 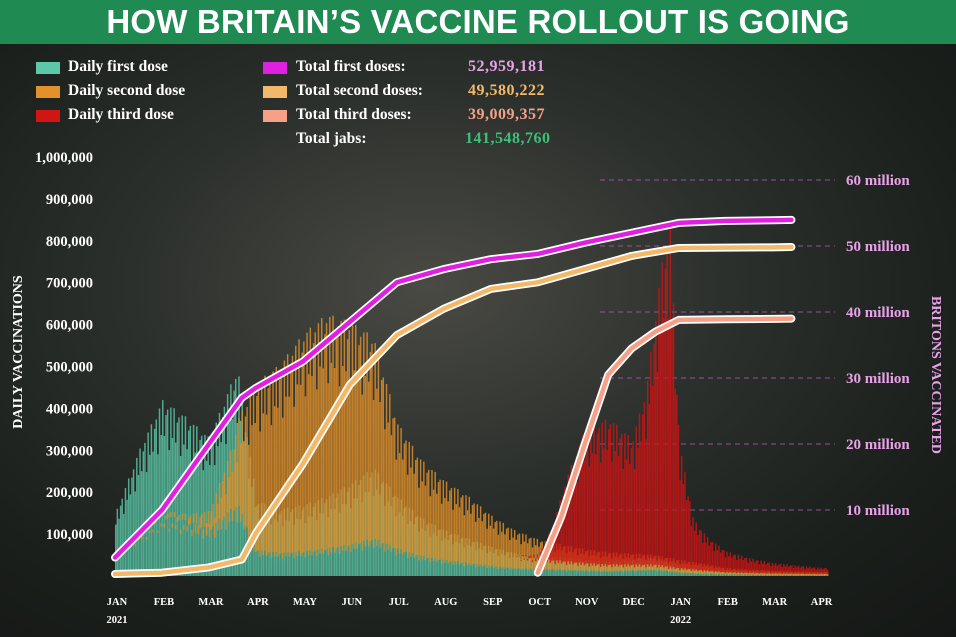 I want to click on legend-label-total-jabs: Total jabs:, so click(x=331, y=138).